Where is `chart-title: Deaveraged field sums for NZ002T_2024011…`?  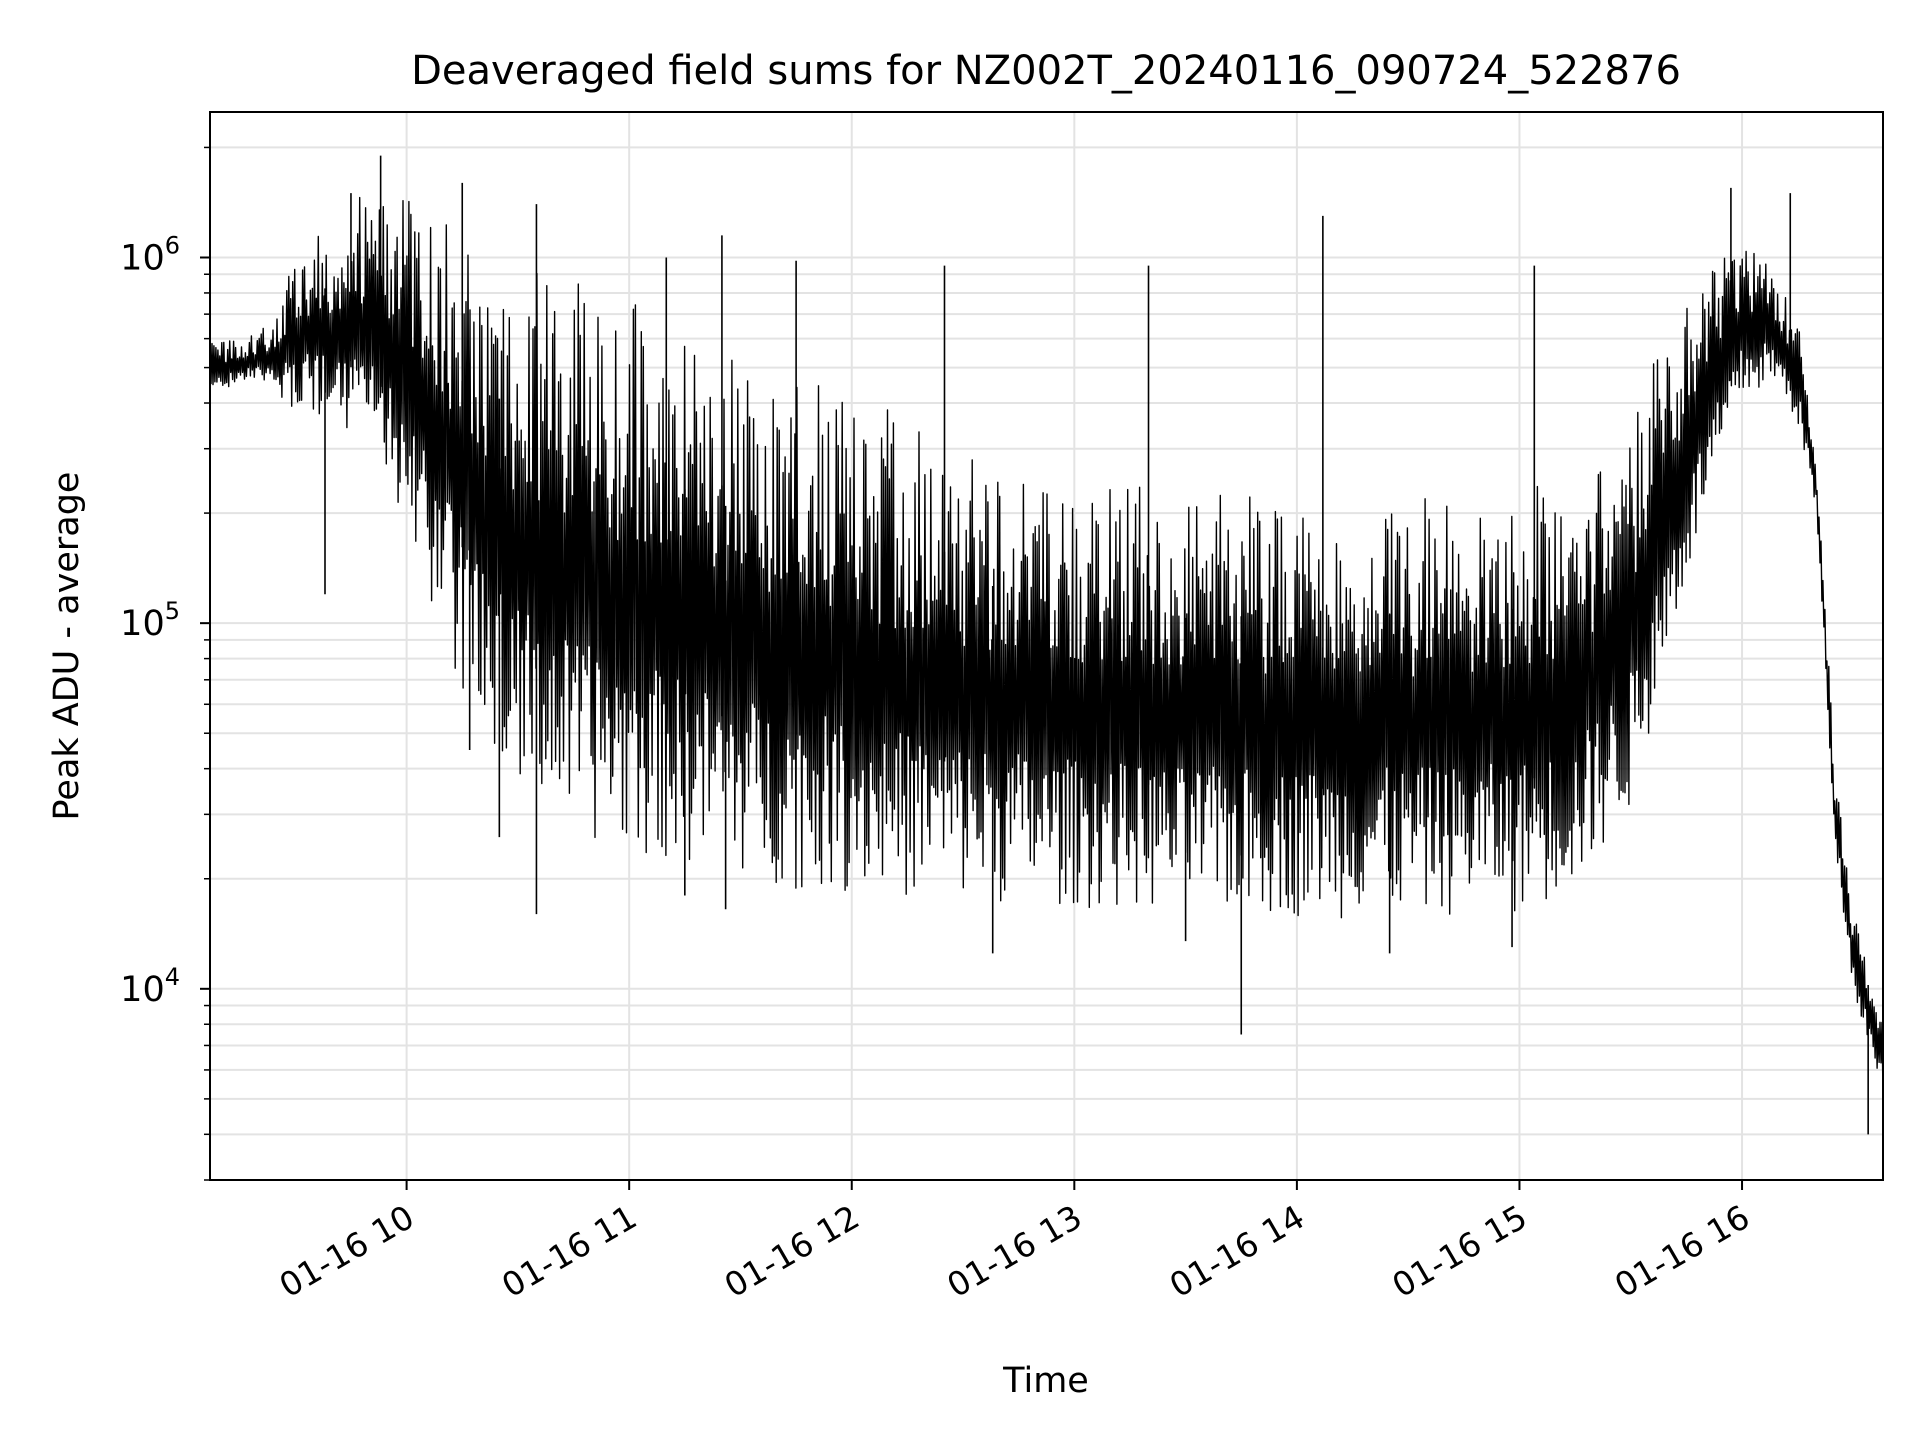
chart-title: Deaveraged field sums for NZ002T_2024011… is located at coordinates (1046, 71).